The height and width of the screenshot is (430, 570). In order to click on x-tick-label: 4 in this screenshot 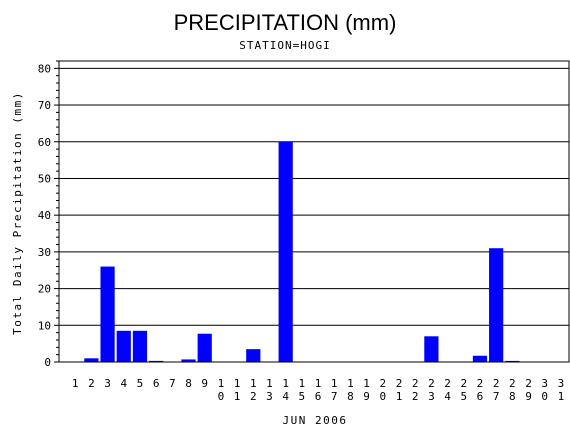, I will do `click(123, 383)`.